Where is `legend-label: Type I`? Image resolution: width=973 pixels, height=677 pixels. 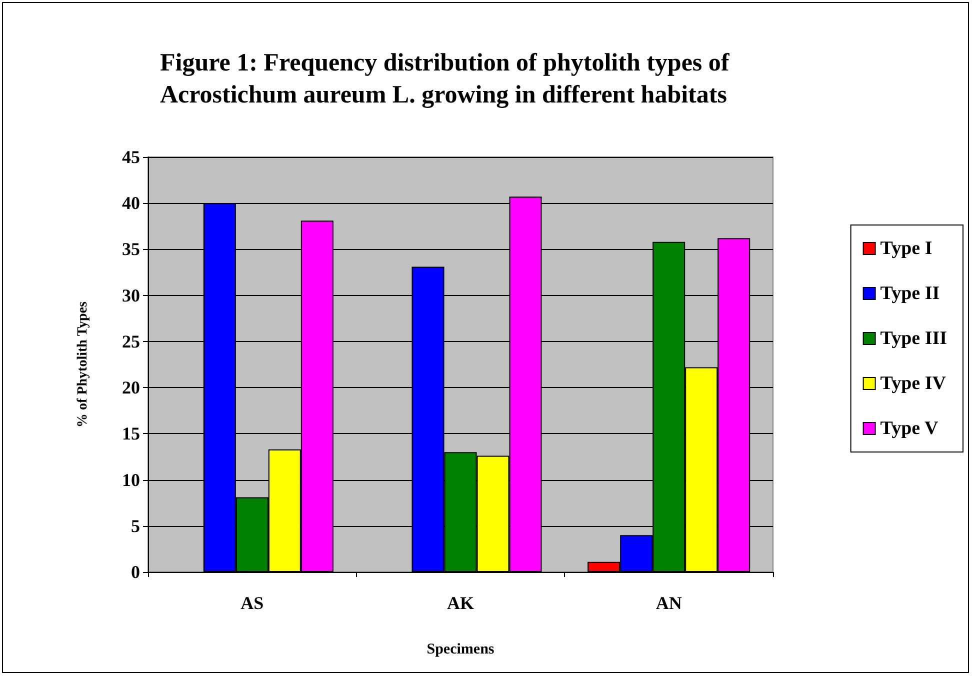 legend-label: Type I is located at coordinates (906, 248).